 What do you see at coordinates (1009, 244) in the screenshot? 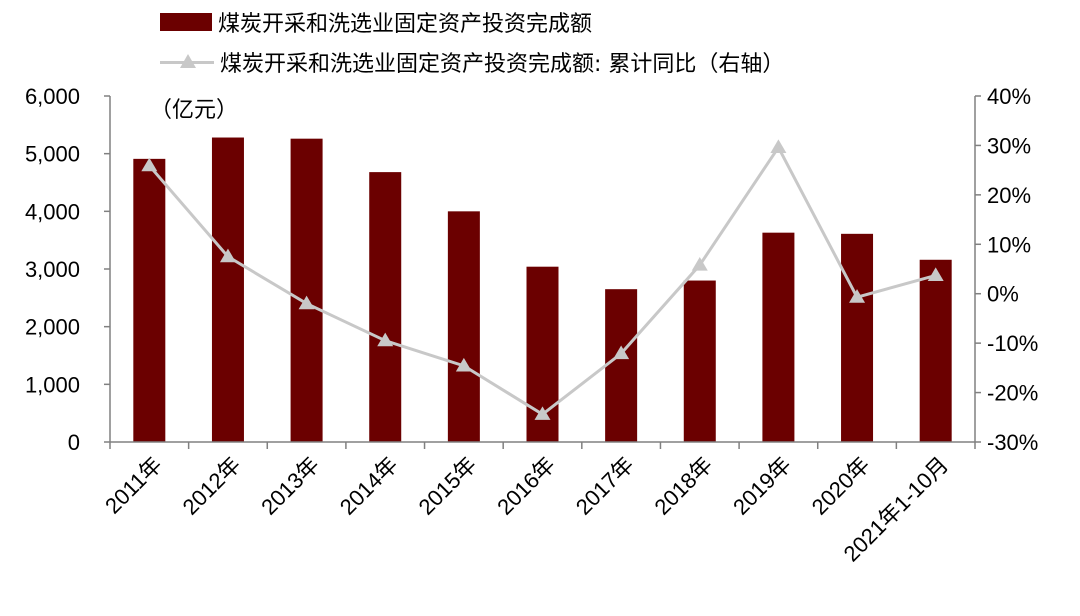
I see `y-right-tick-label-4: 10%` at bounding box center [1009, 244].